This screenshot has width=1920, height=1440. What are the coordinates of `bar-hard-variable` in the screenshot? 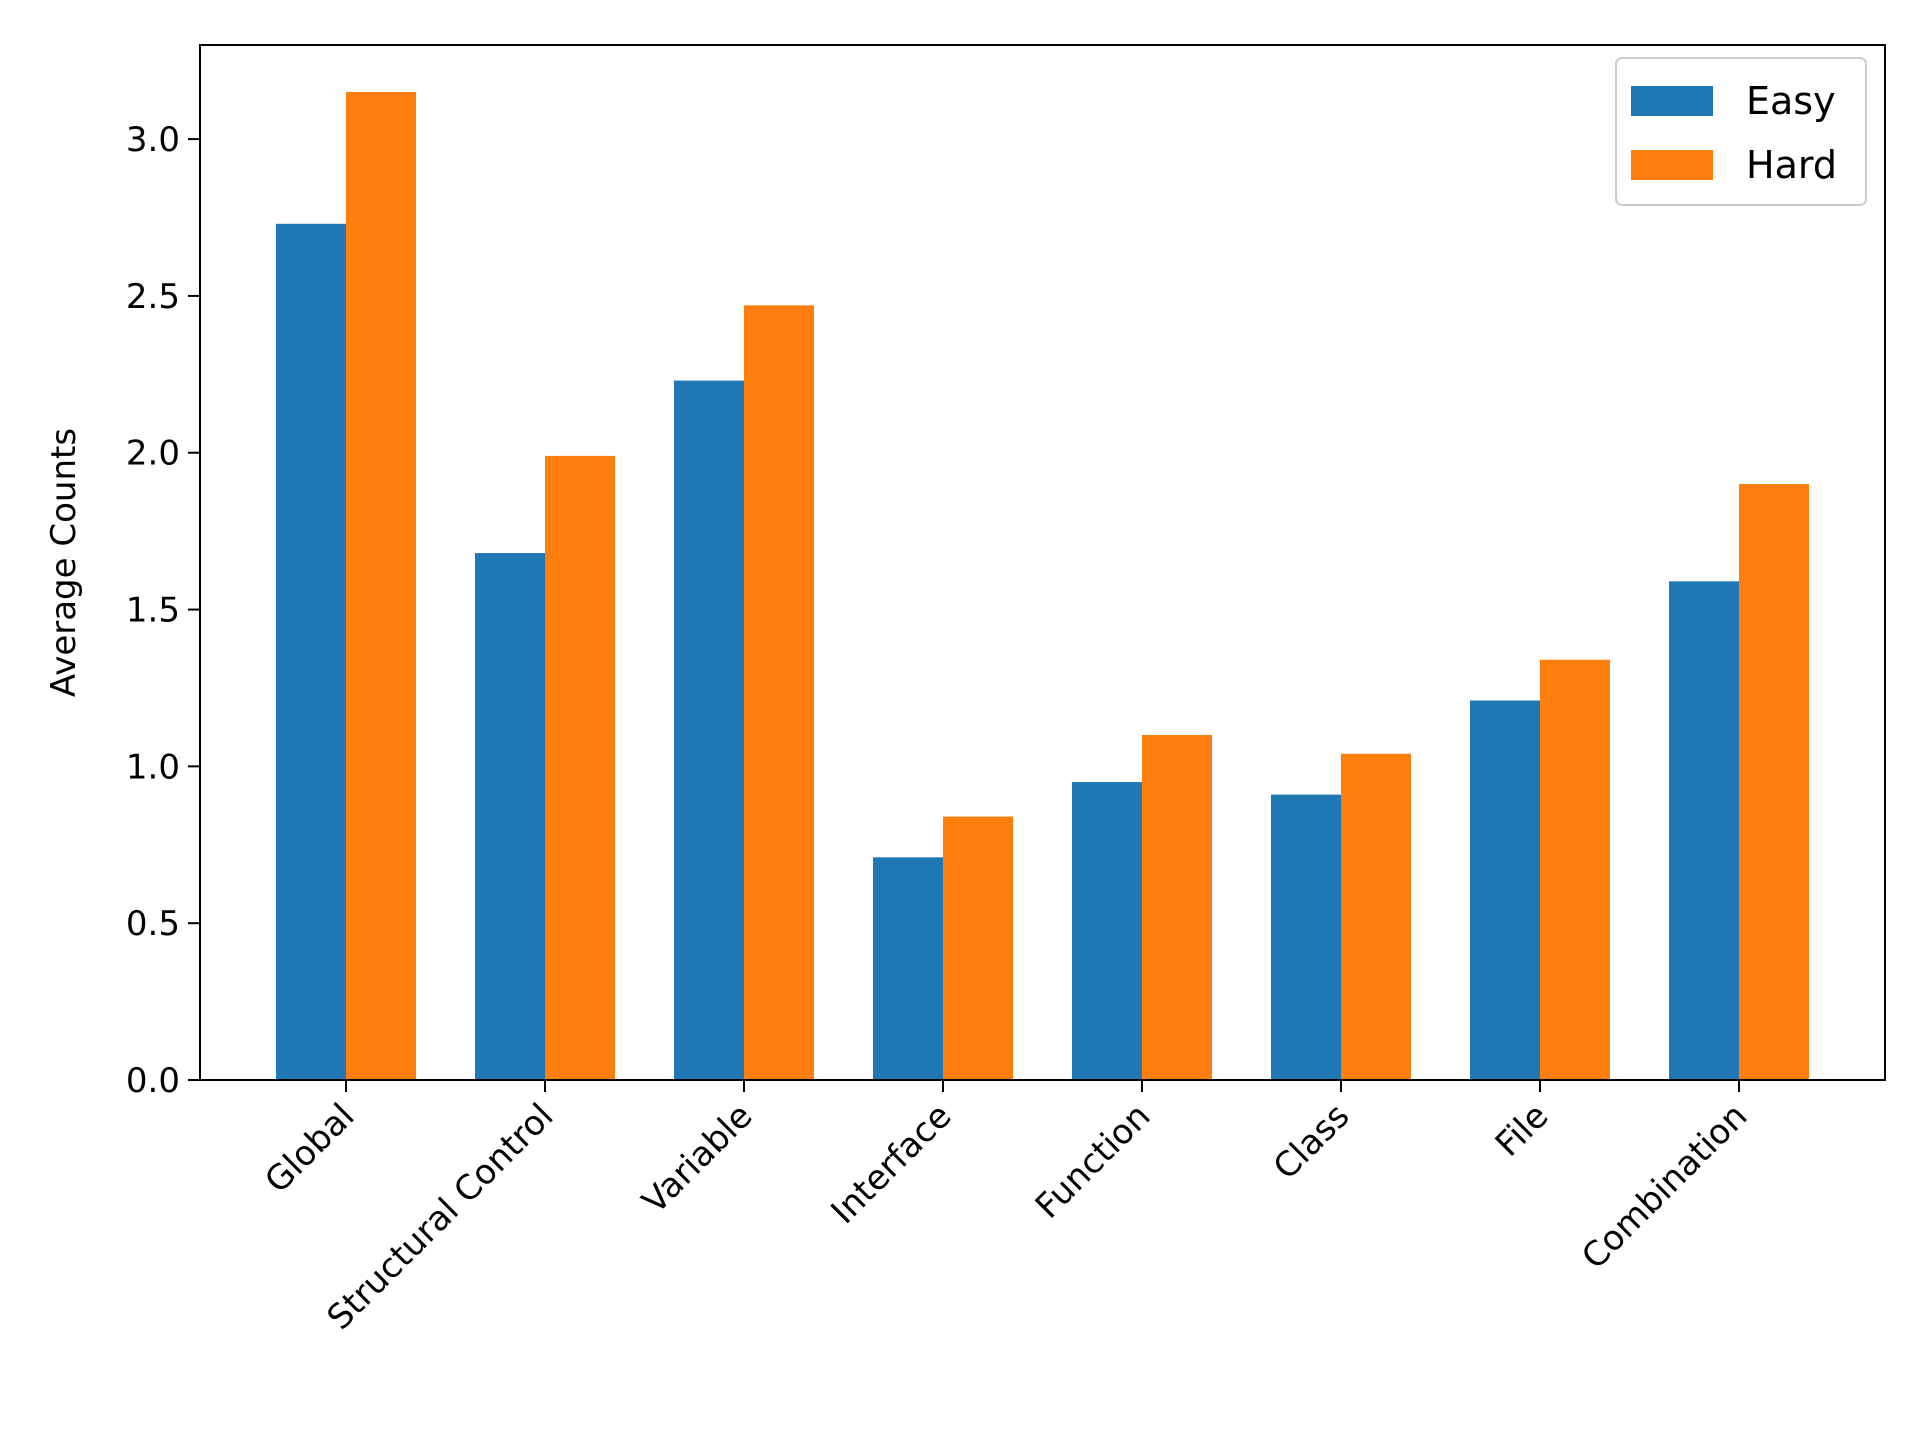 It's located at (779, 692).